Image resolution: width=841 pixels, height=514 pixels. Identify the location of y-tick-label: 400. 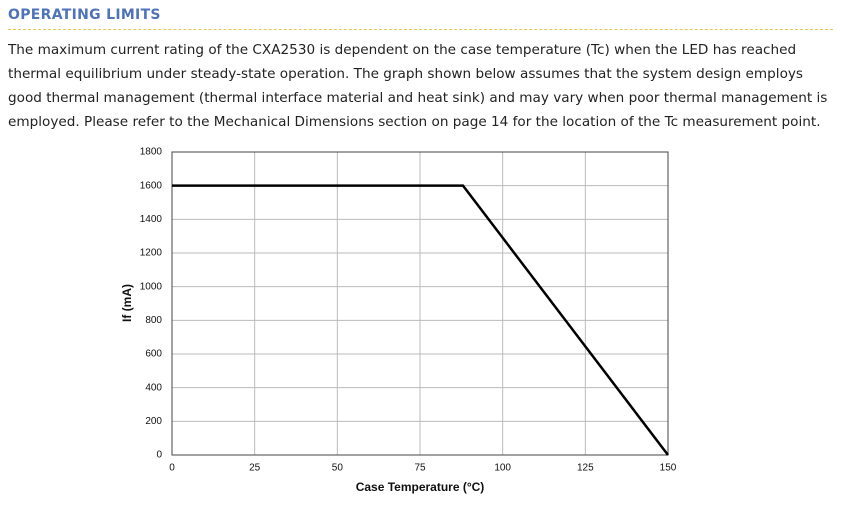
(153, 387).